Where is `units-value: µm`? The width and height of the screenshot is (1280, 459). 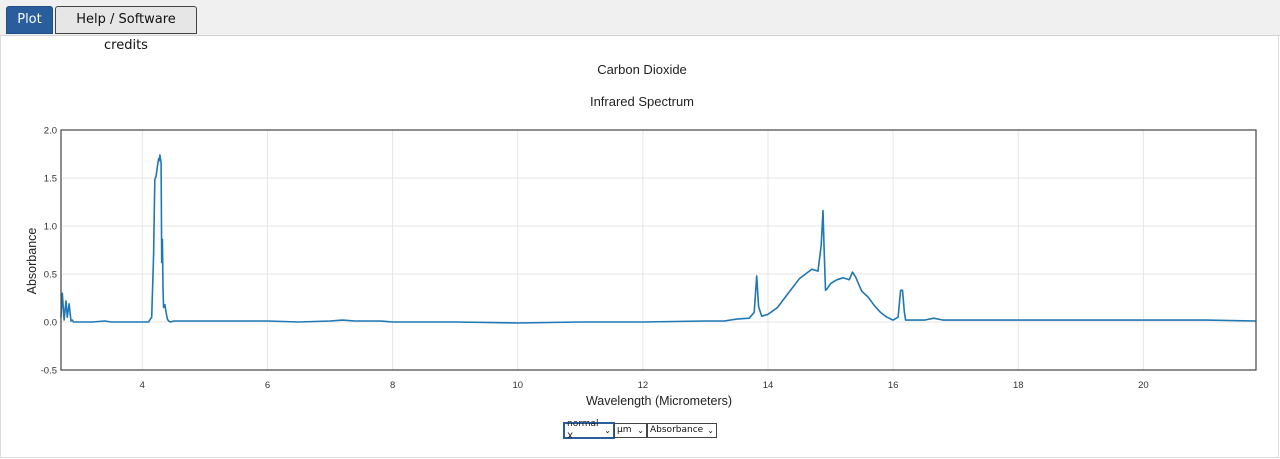
units-value: µm is located at coordinates (624, 430).